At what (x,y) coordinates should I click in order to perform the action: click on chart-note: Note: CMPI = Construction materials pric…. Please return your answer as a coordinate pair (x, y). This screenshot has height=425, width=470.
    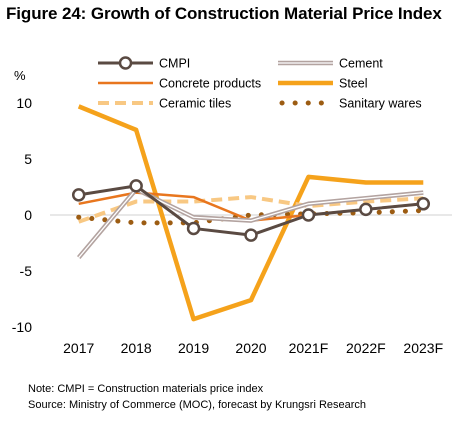
    Looking at the image, I should click on (146, 389).